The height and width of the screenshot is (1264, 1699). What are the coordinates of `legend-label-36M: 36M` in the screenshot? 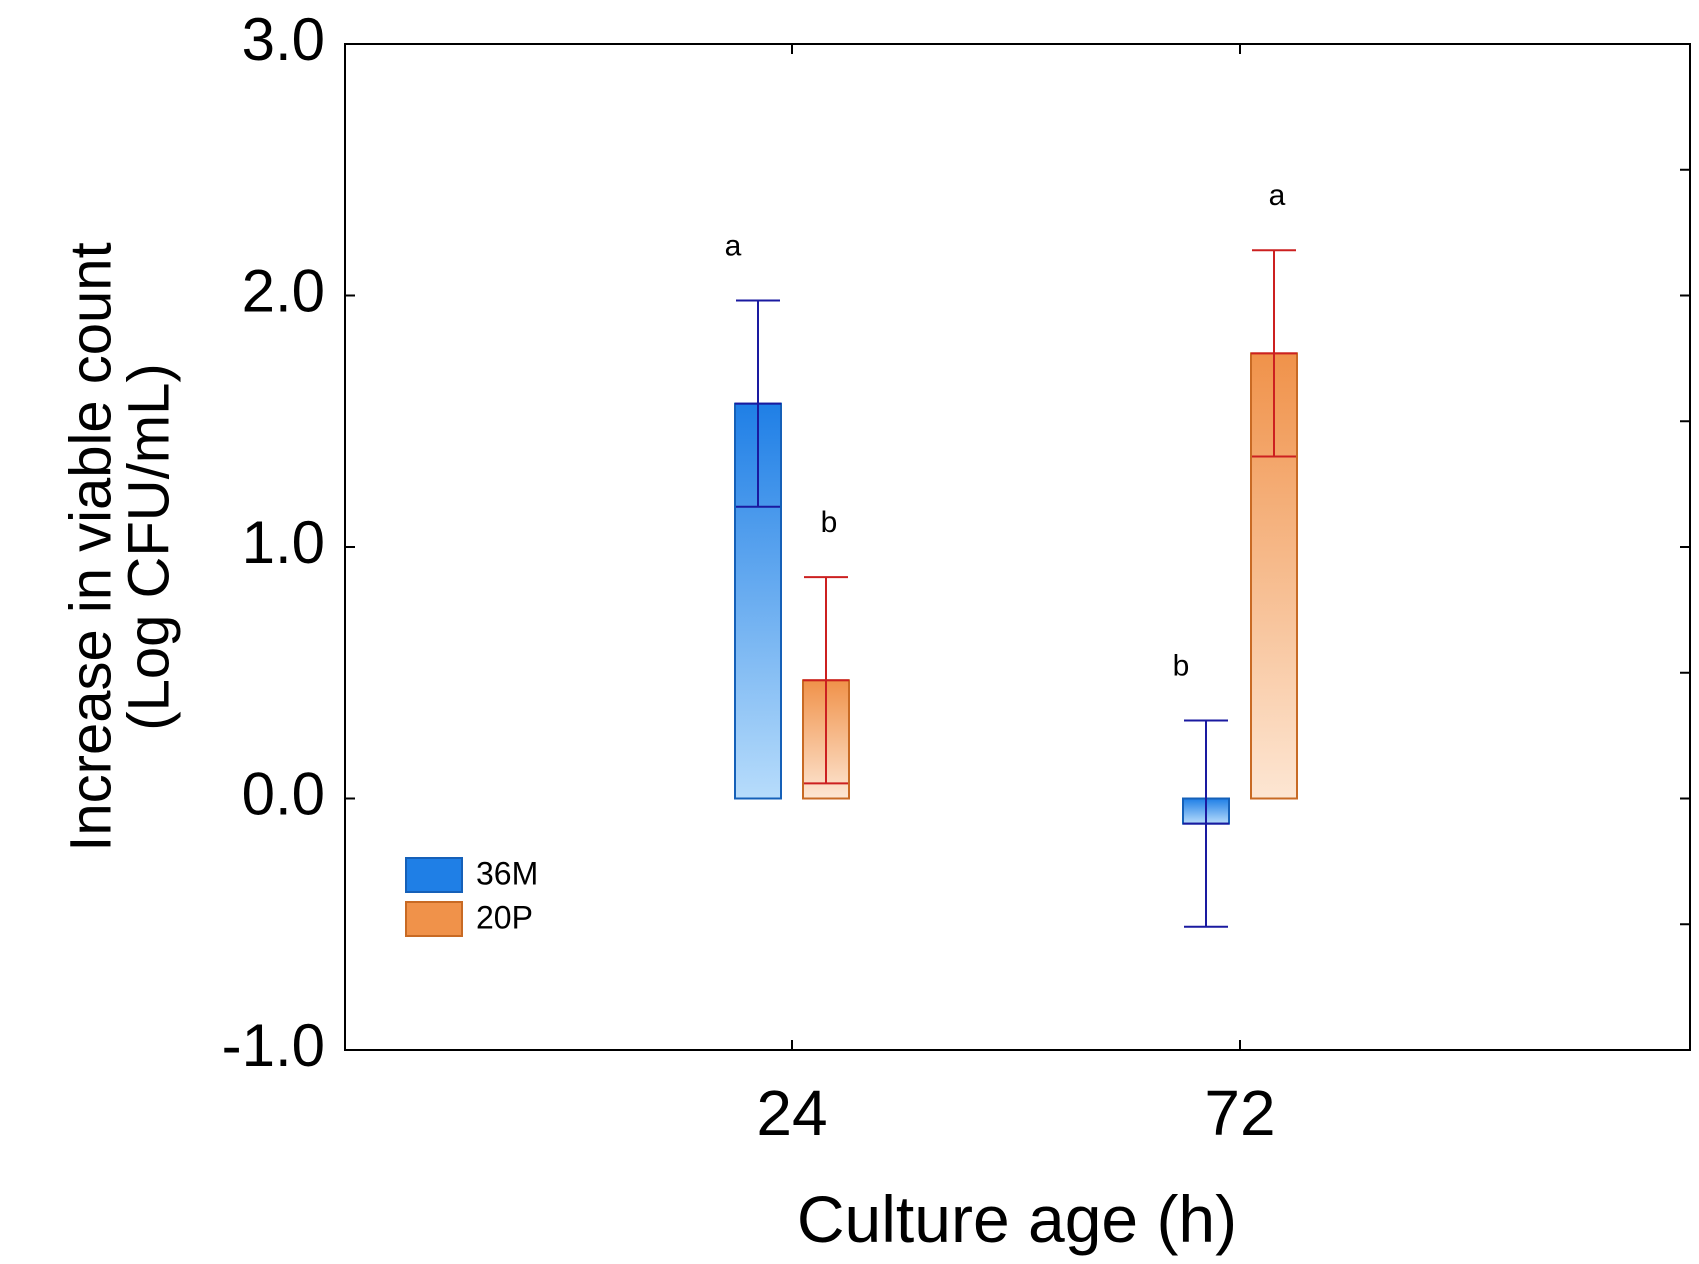 It's located at (507, 873).